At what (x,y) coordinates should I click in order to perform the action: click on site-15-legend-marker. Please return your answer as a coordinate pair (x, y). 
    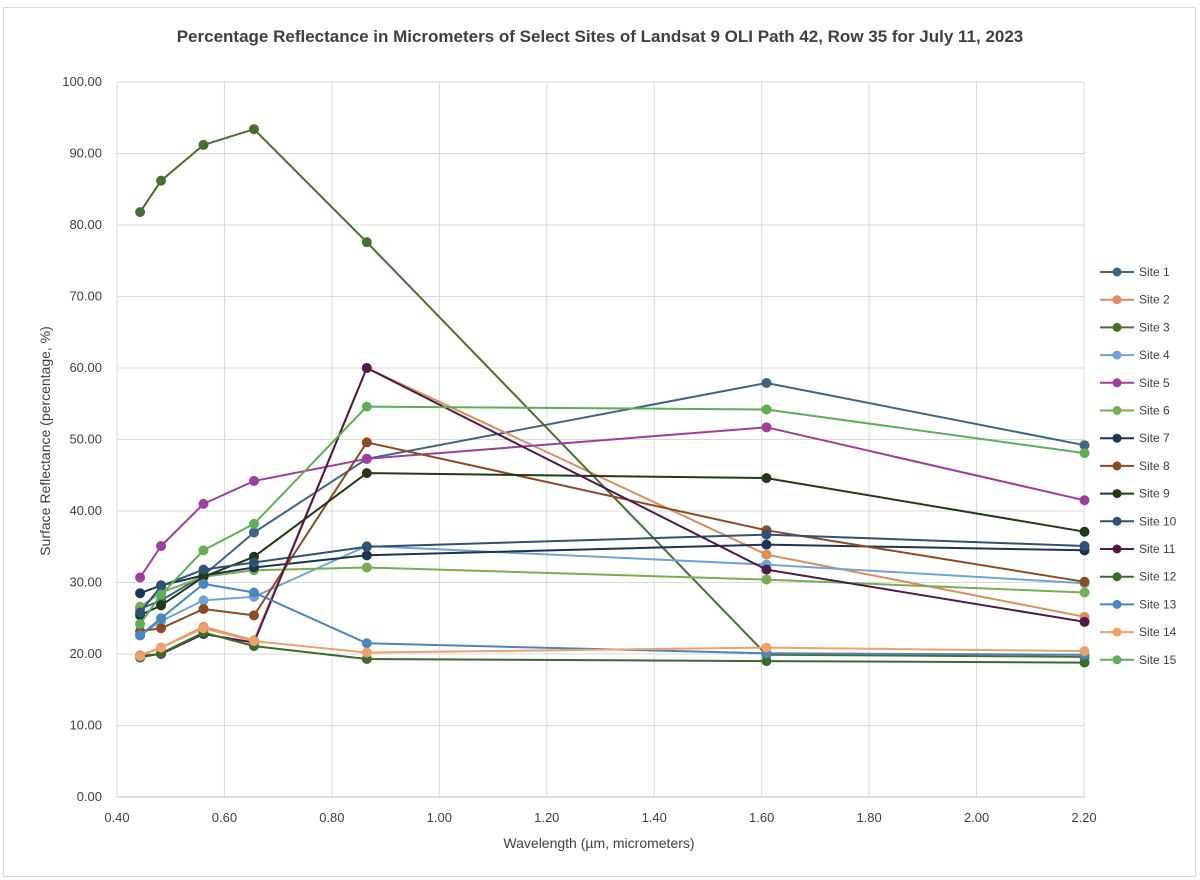
    Looking at the image, I should click on (1117, 660).